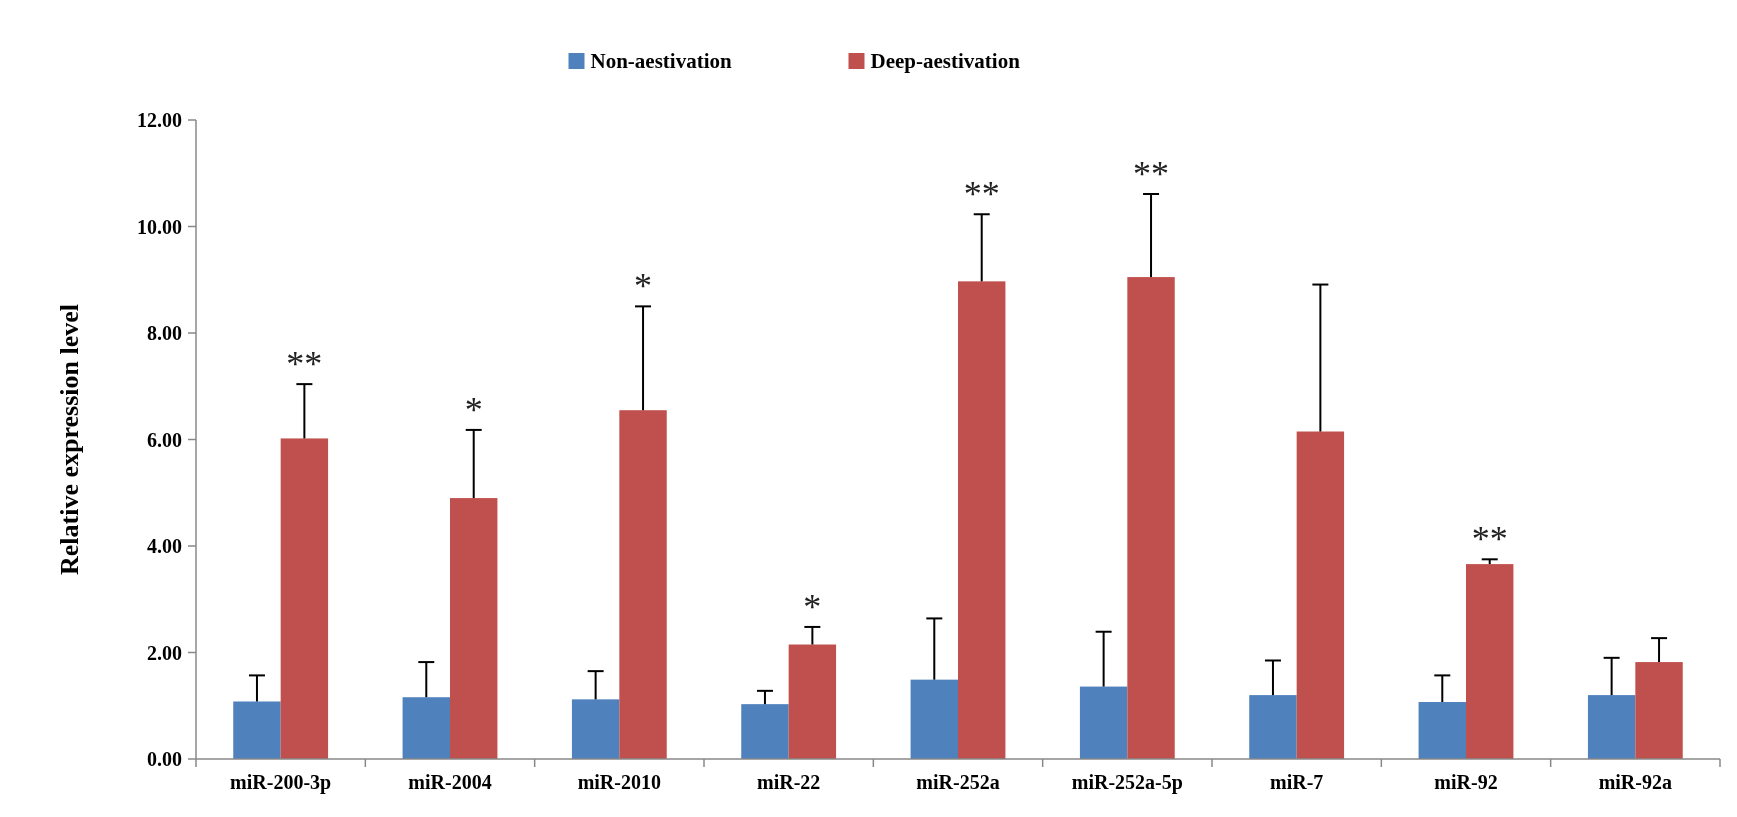 The width and height of the screenshot is (1737, 817). Describe the element at coordinates (164, 652) in the screenshot. I see `y-tick-label: 2.00` at that location.